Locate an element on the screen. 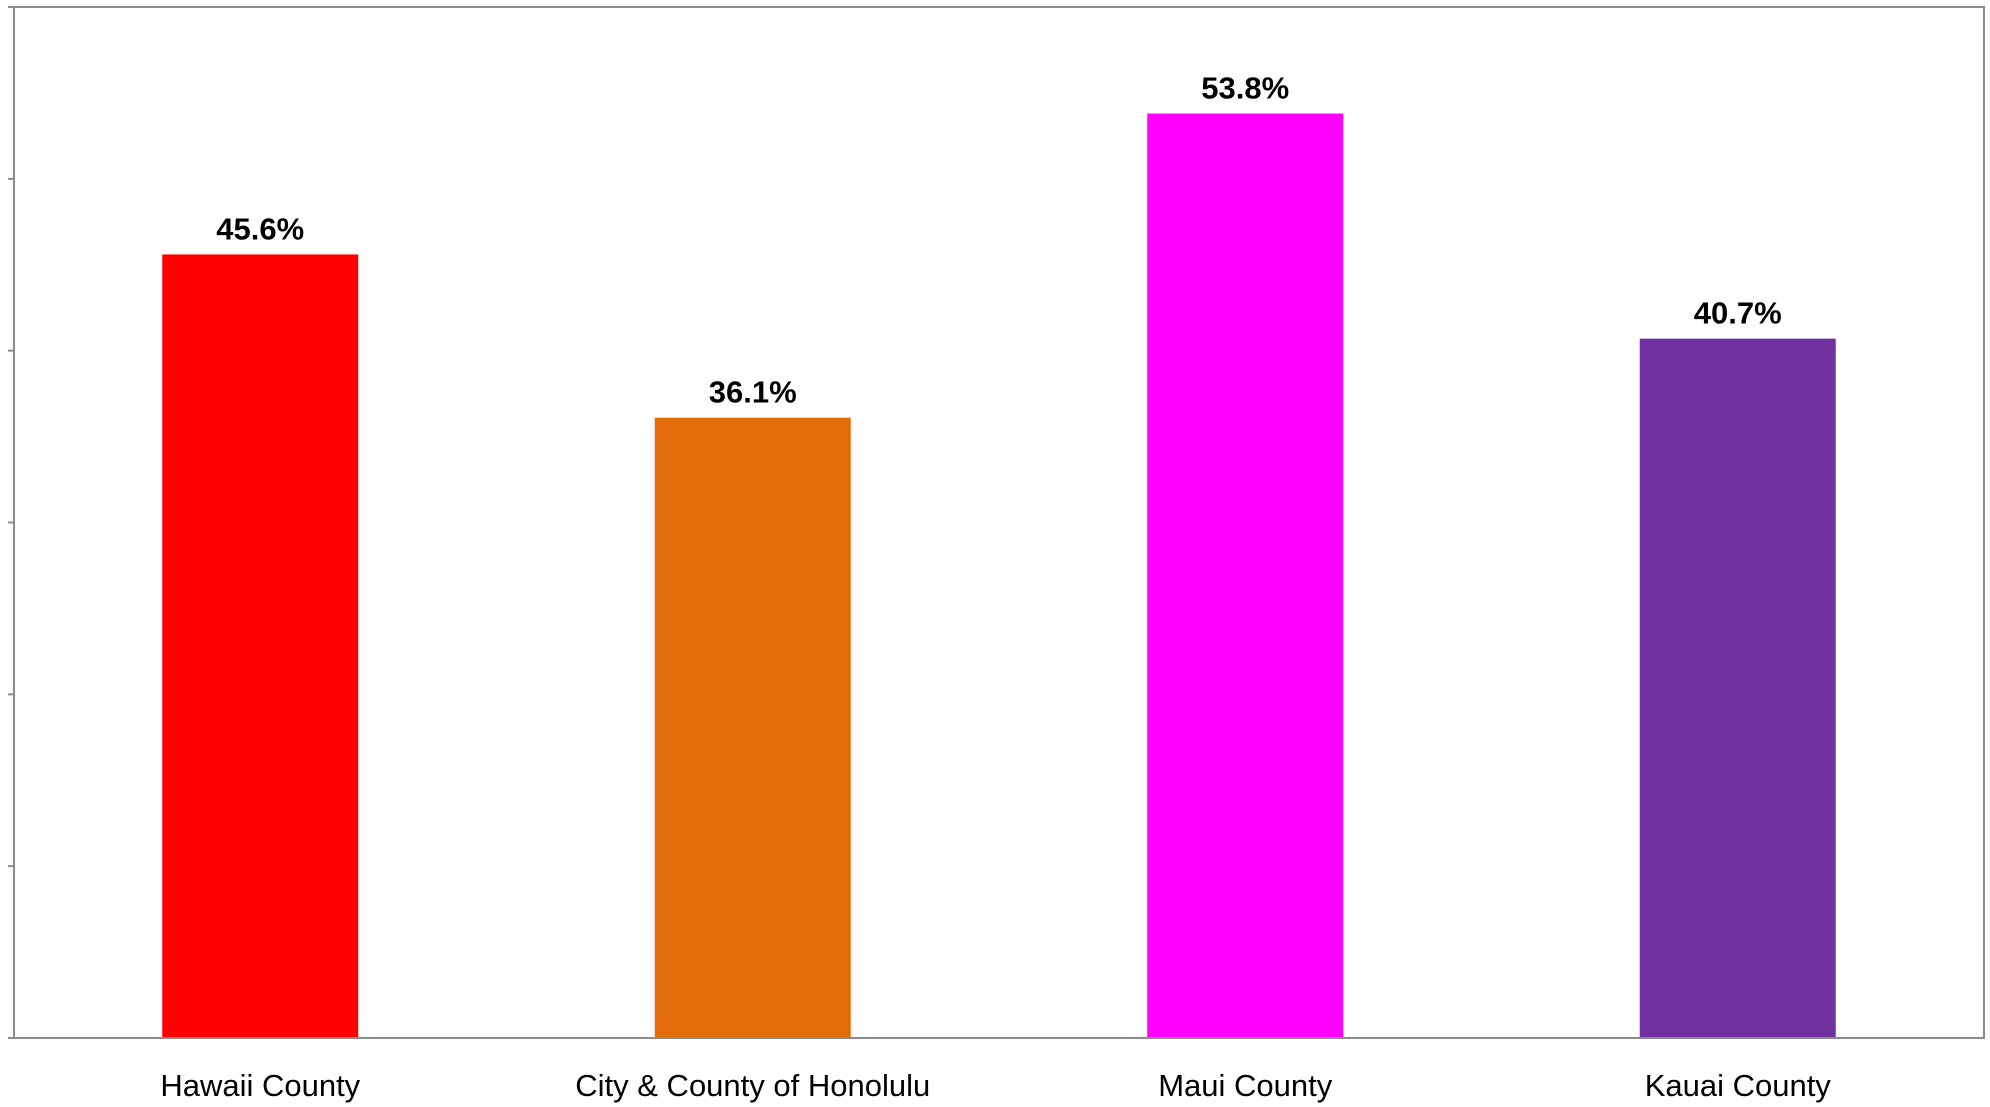 The height and width of the screenshot is (1107, 1990). data-label: 40.7% is located at coordinates (1738, 313).